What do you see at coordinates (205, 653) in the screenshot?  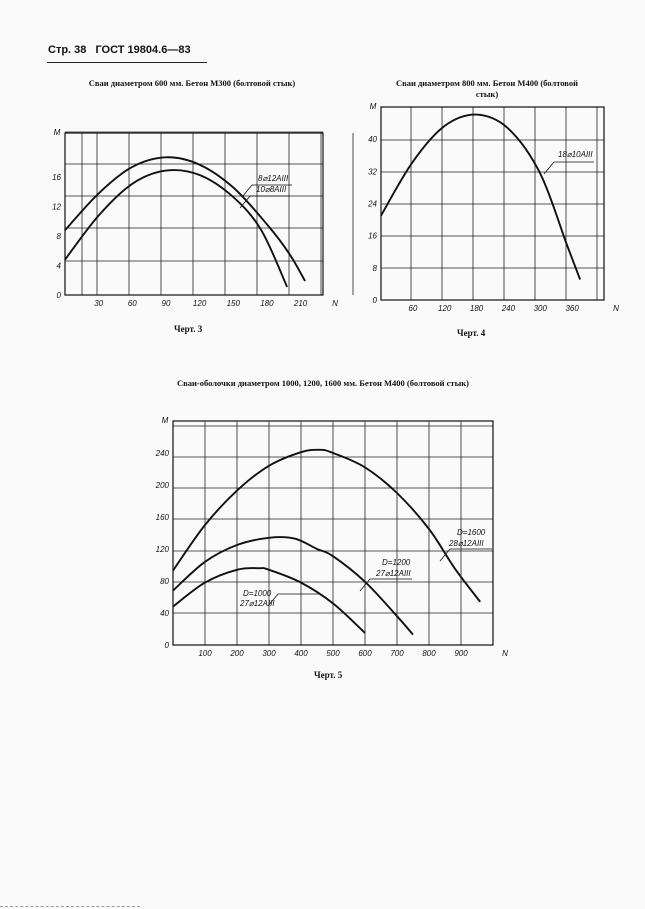 I see `chart3-xtick-0: 100` at bounding box center [205, 653].